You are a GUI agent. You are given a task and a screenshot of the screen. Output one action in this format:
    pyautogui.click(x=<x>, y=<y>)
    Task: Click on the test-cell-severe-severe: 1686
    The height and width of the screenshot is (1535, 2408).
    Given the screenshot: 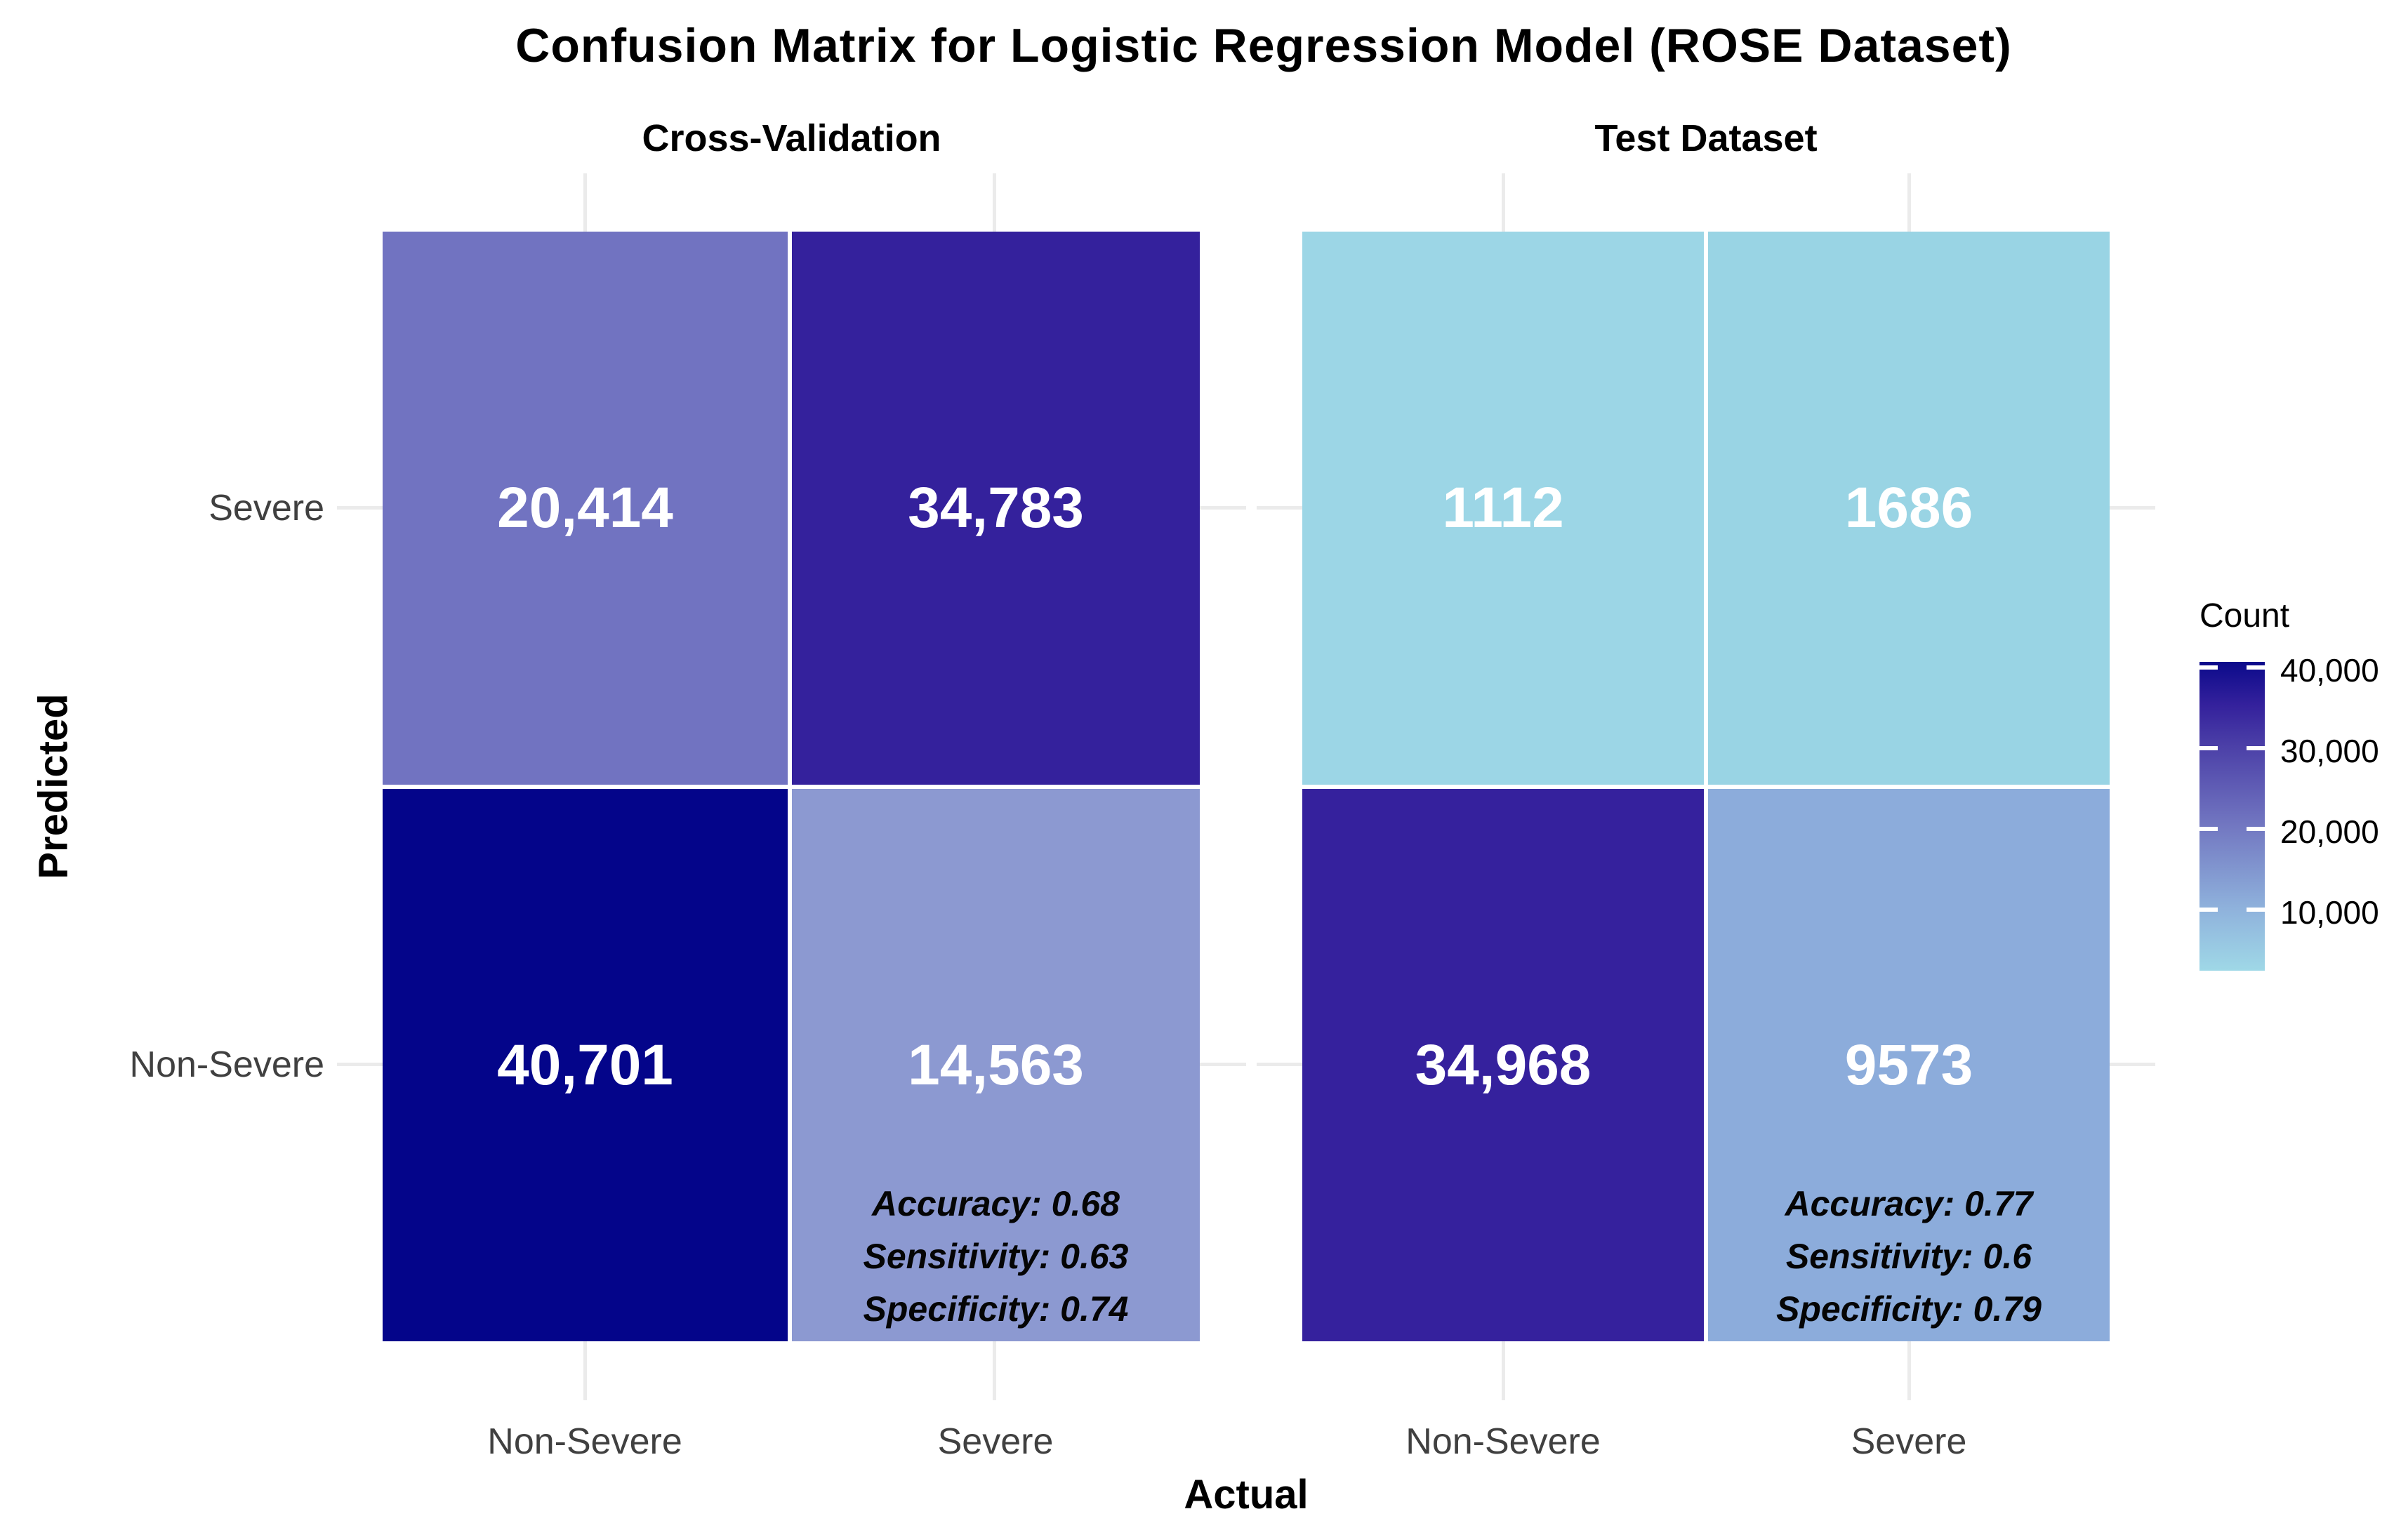 What is the action you would take?
    pyautogui.click(x=1909, y=509)
    